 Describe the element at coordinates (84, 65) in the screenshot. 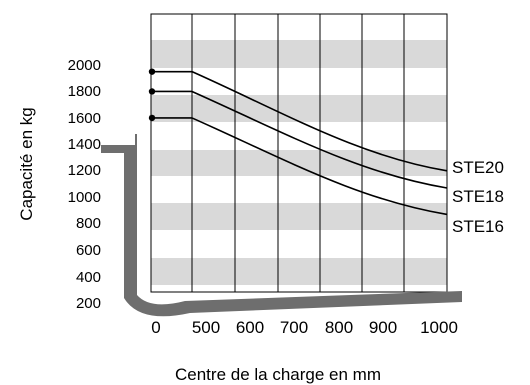

I see `y-tick-label: 2000` at that location.